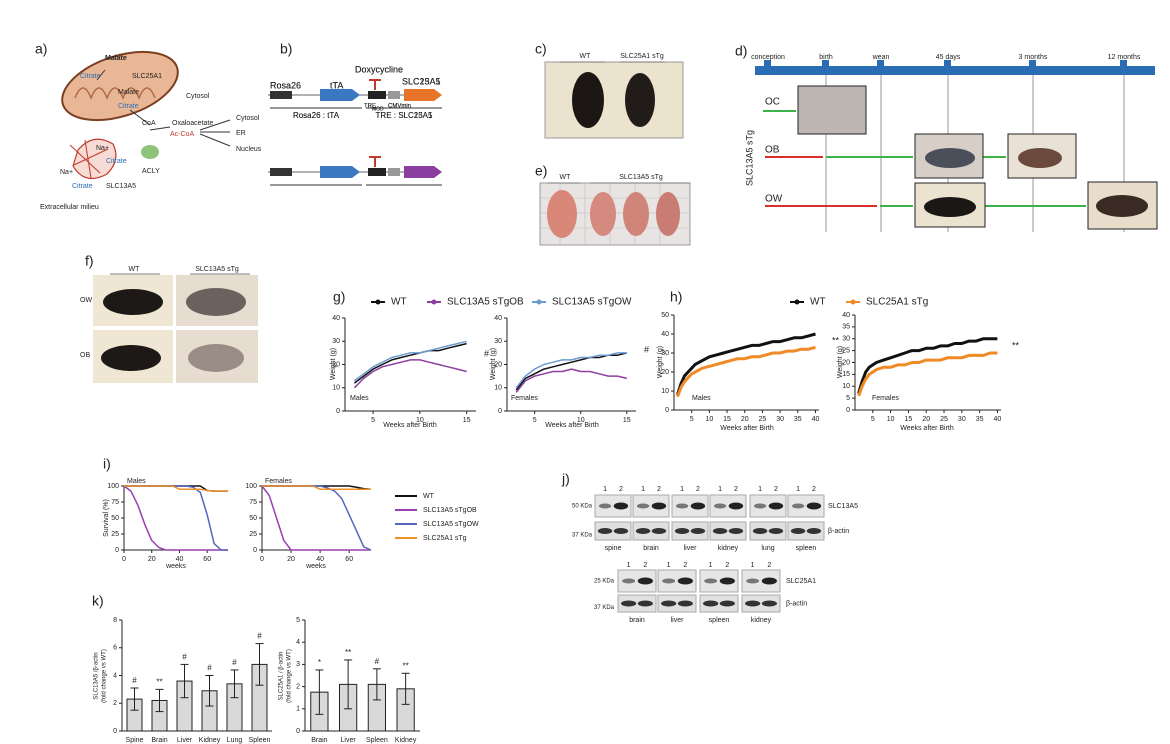  What do you see at coordinates (379, 69) in the screenshot?
I see `label: Doxycycline` at bounding box center [379, 69].